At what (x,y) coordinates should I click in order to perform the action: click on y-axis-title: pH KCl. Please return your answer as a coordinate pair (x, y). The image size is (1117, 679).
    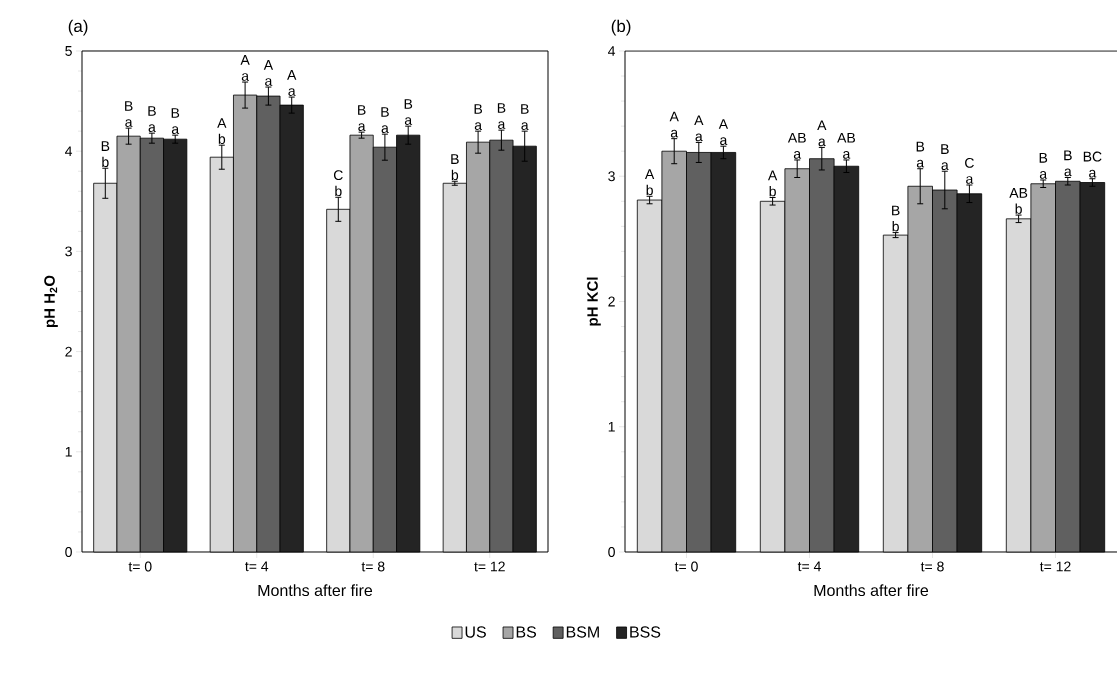
    Looking at the image, I should click on (593, 301).